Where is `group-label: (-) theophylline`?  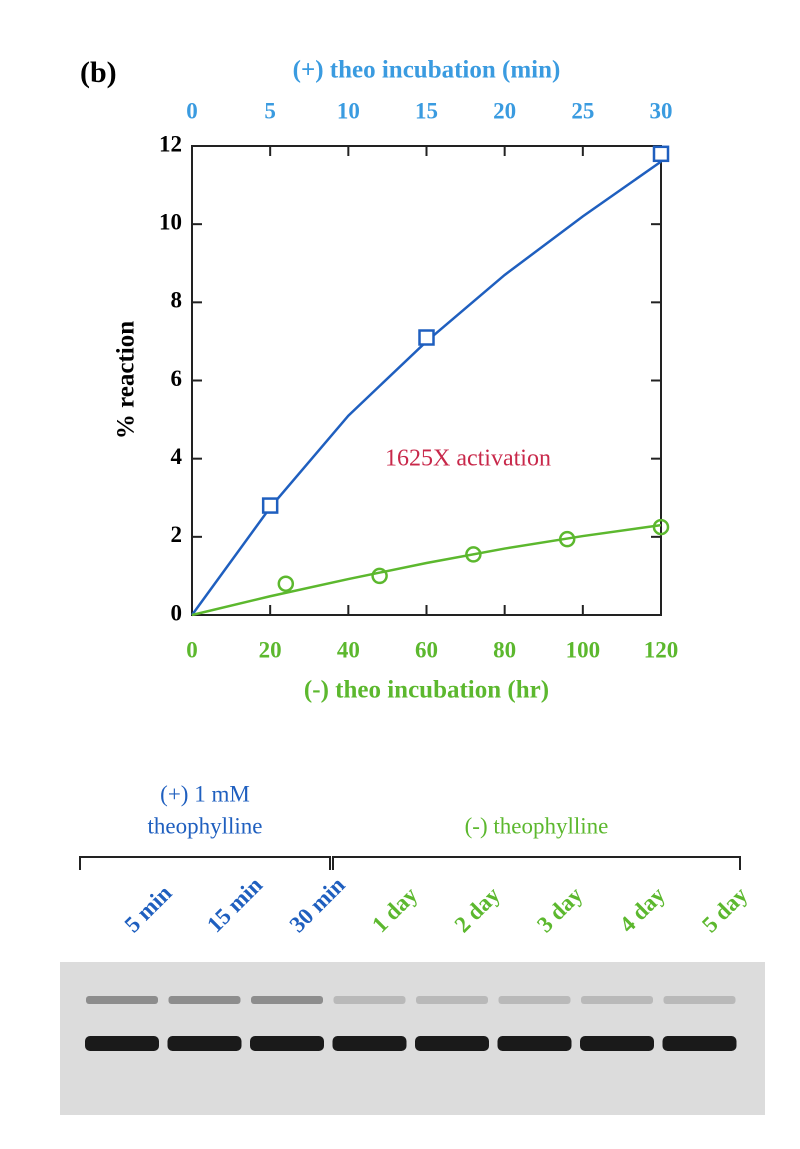
group-label: (-) theophylline is located at coordinates (537, 825).